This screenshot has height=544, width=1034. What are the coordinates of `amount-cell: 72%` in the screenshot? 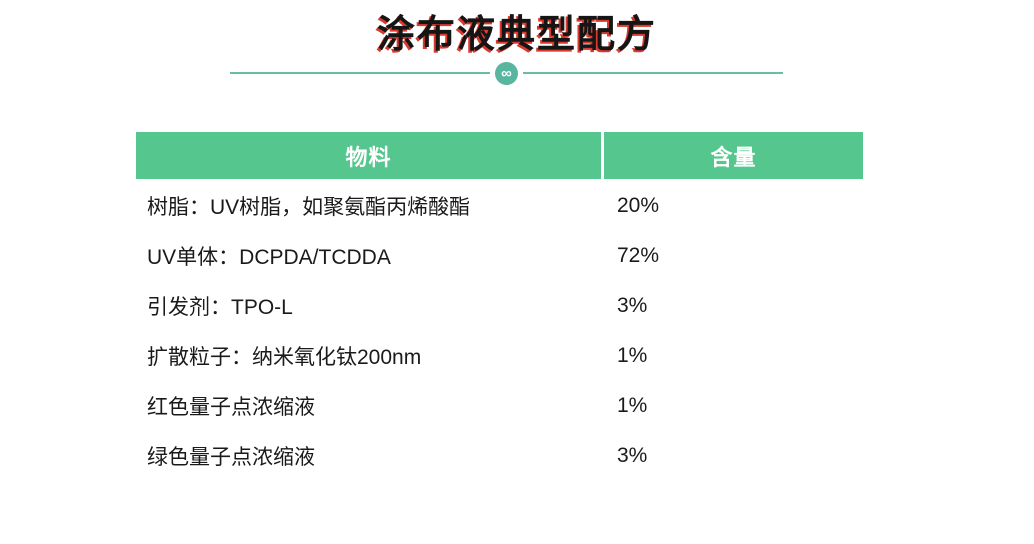 It's located at (638, 255).